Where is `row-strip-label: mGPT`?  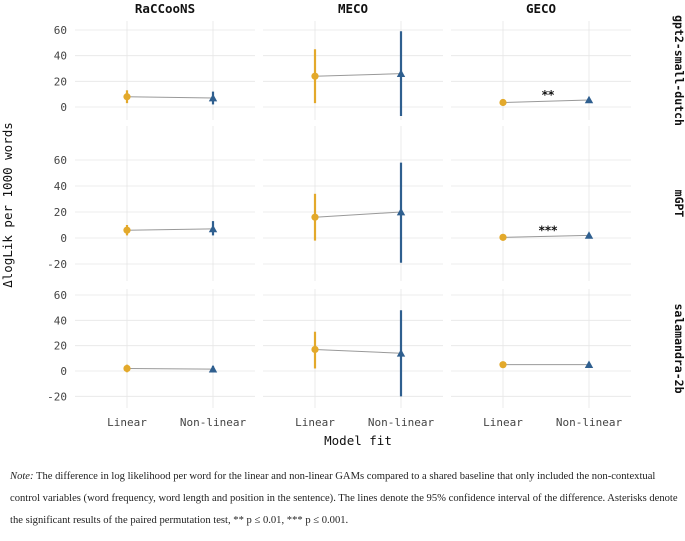 row-strip-label: mGPT is located at coordinates (678, 204).